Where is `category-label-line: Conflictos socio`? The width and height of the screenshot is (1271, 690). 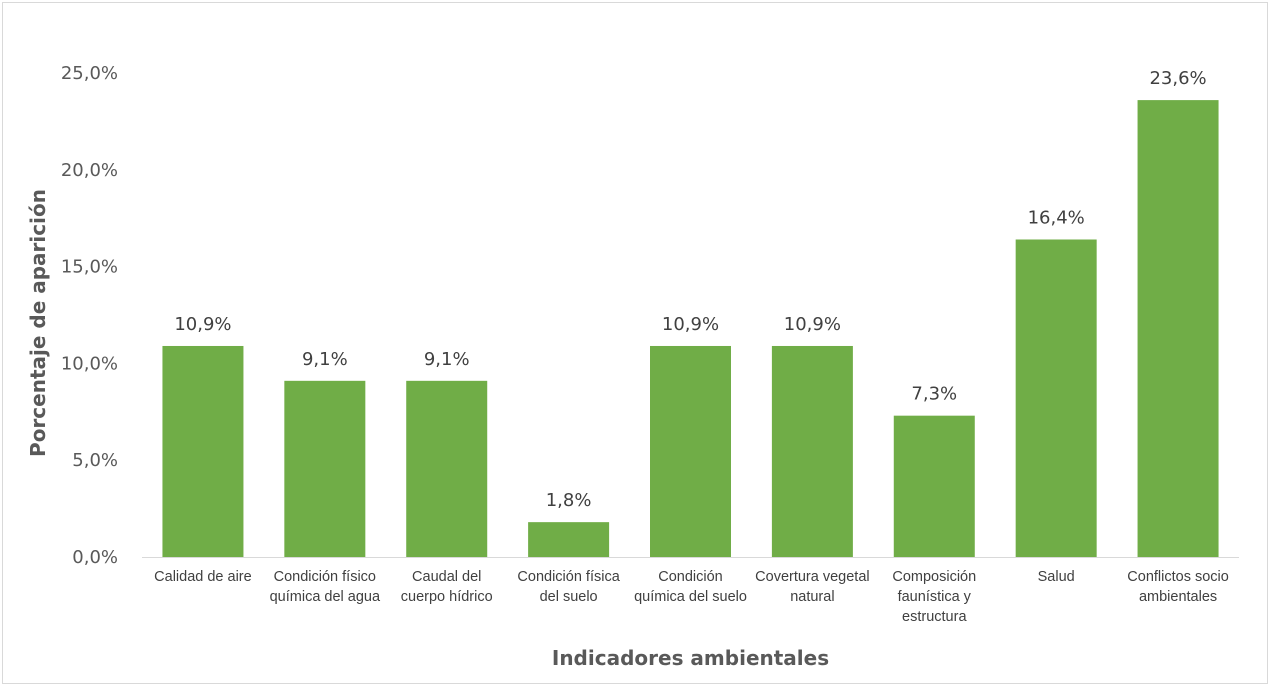
category-label-line: Conflictos socio is located at coordinates (1178, 577).